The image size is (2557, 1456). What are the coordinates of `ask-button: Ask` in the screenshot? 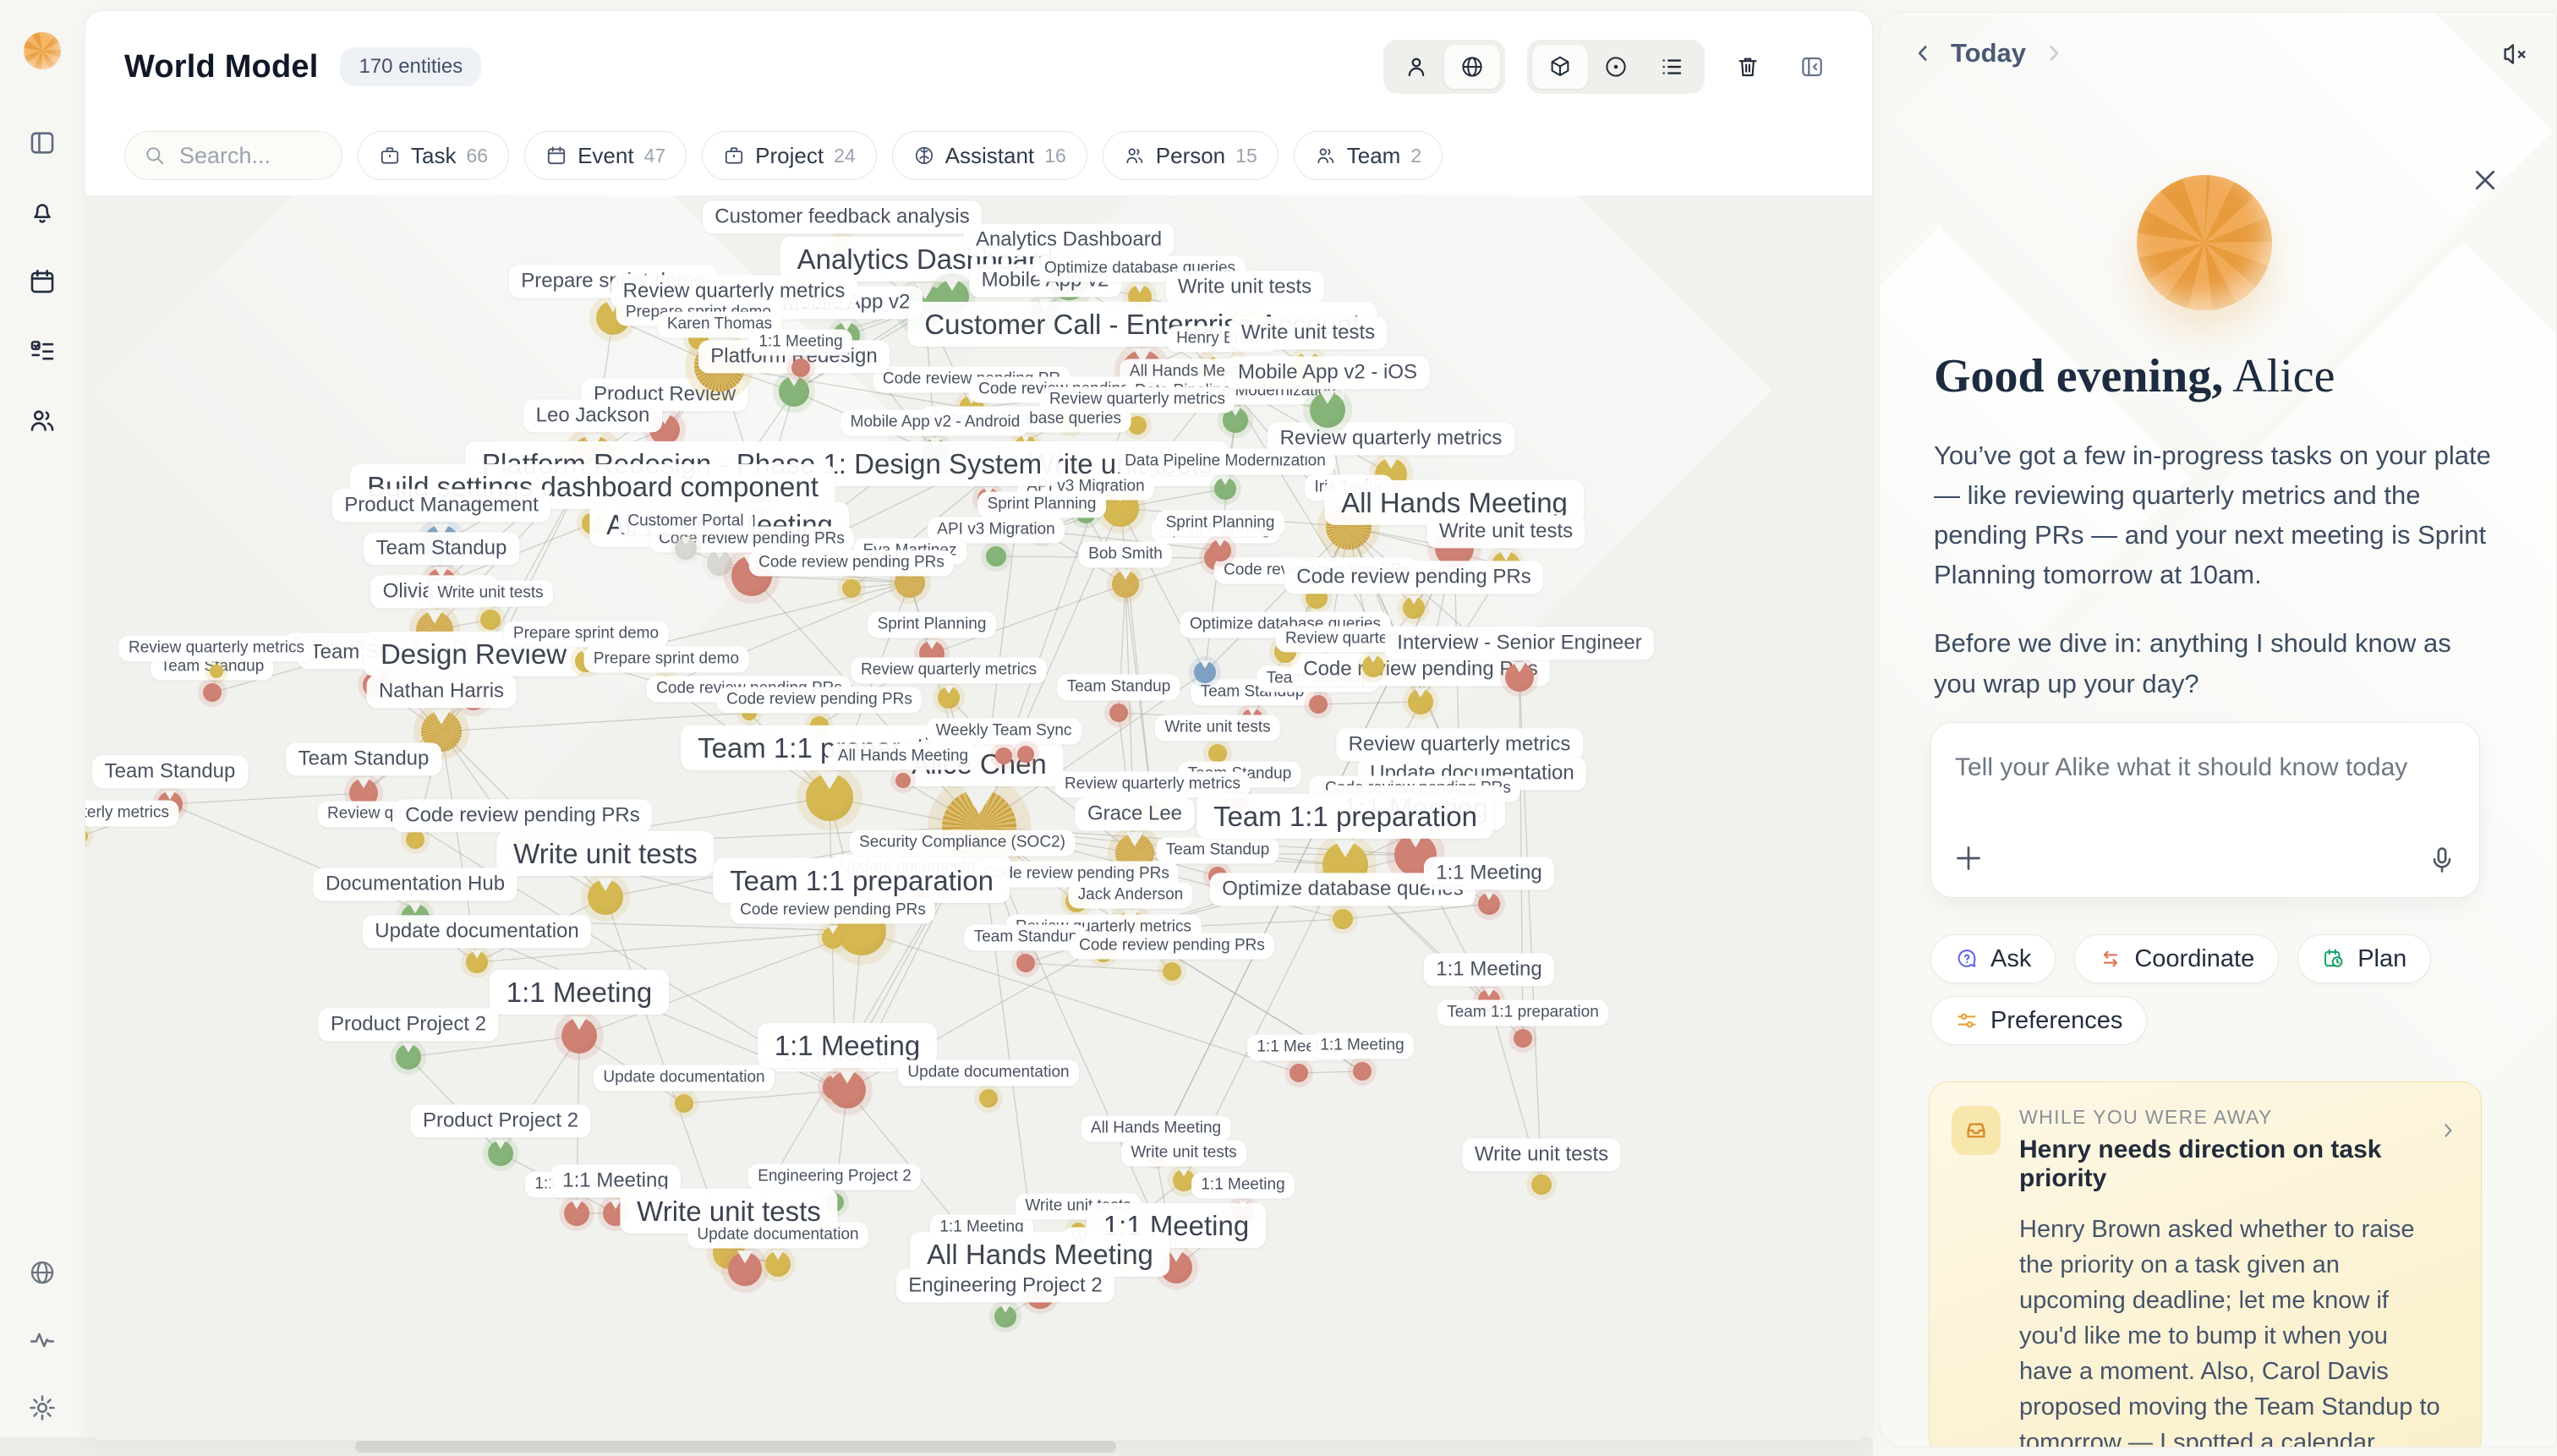 It's located at (1993, 958).